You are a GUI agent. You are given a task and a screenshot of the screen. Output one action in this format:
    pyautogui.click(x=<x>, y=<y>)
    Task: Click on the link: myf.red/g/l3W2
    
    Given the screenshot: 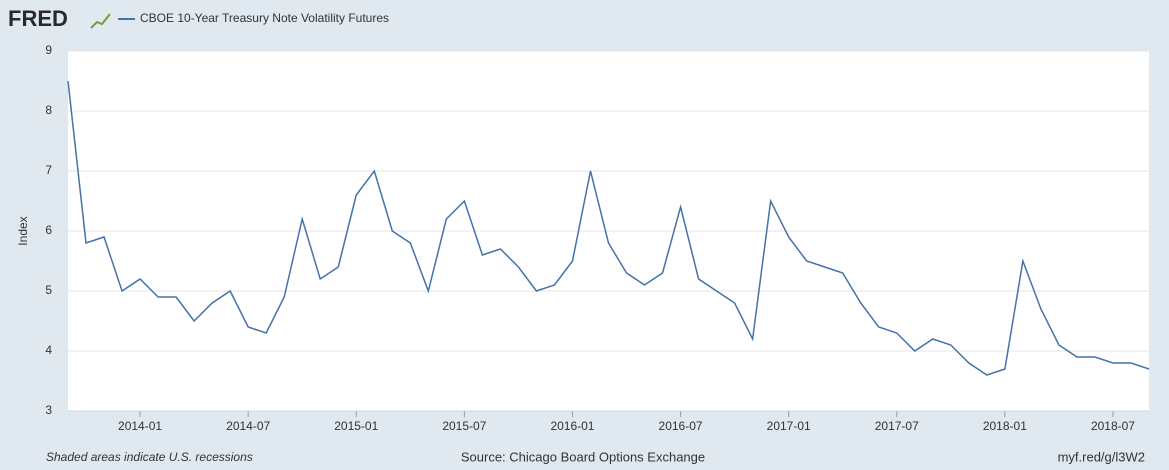 What is the action you would take?
    pyautogui.click(x=1101, y=456)
    